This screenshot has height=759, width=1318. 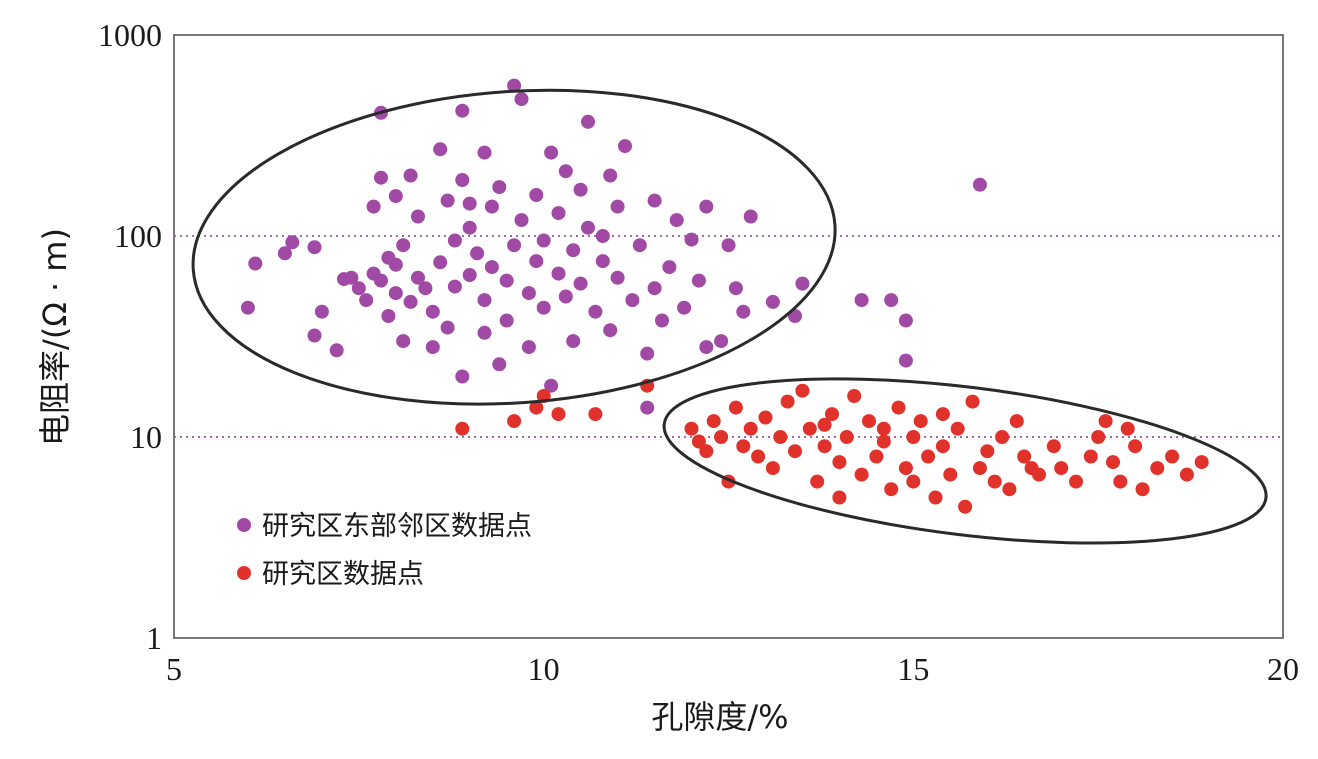 I want to click on x-tick-label-2: 15, so click(x=913, y=669).